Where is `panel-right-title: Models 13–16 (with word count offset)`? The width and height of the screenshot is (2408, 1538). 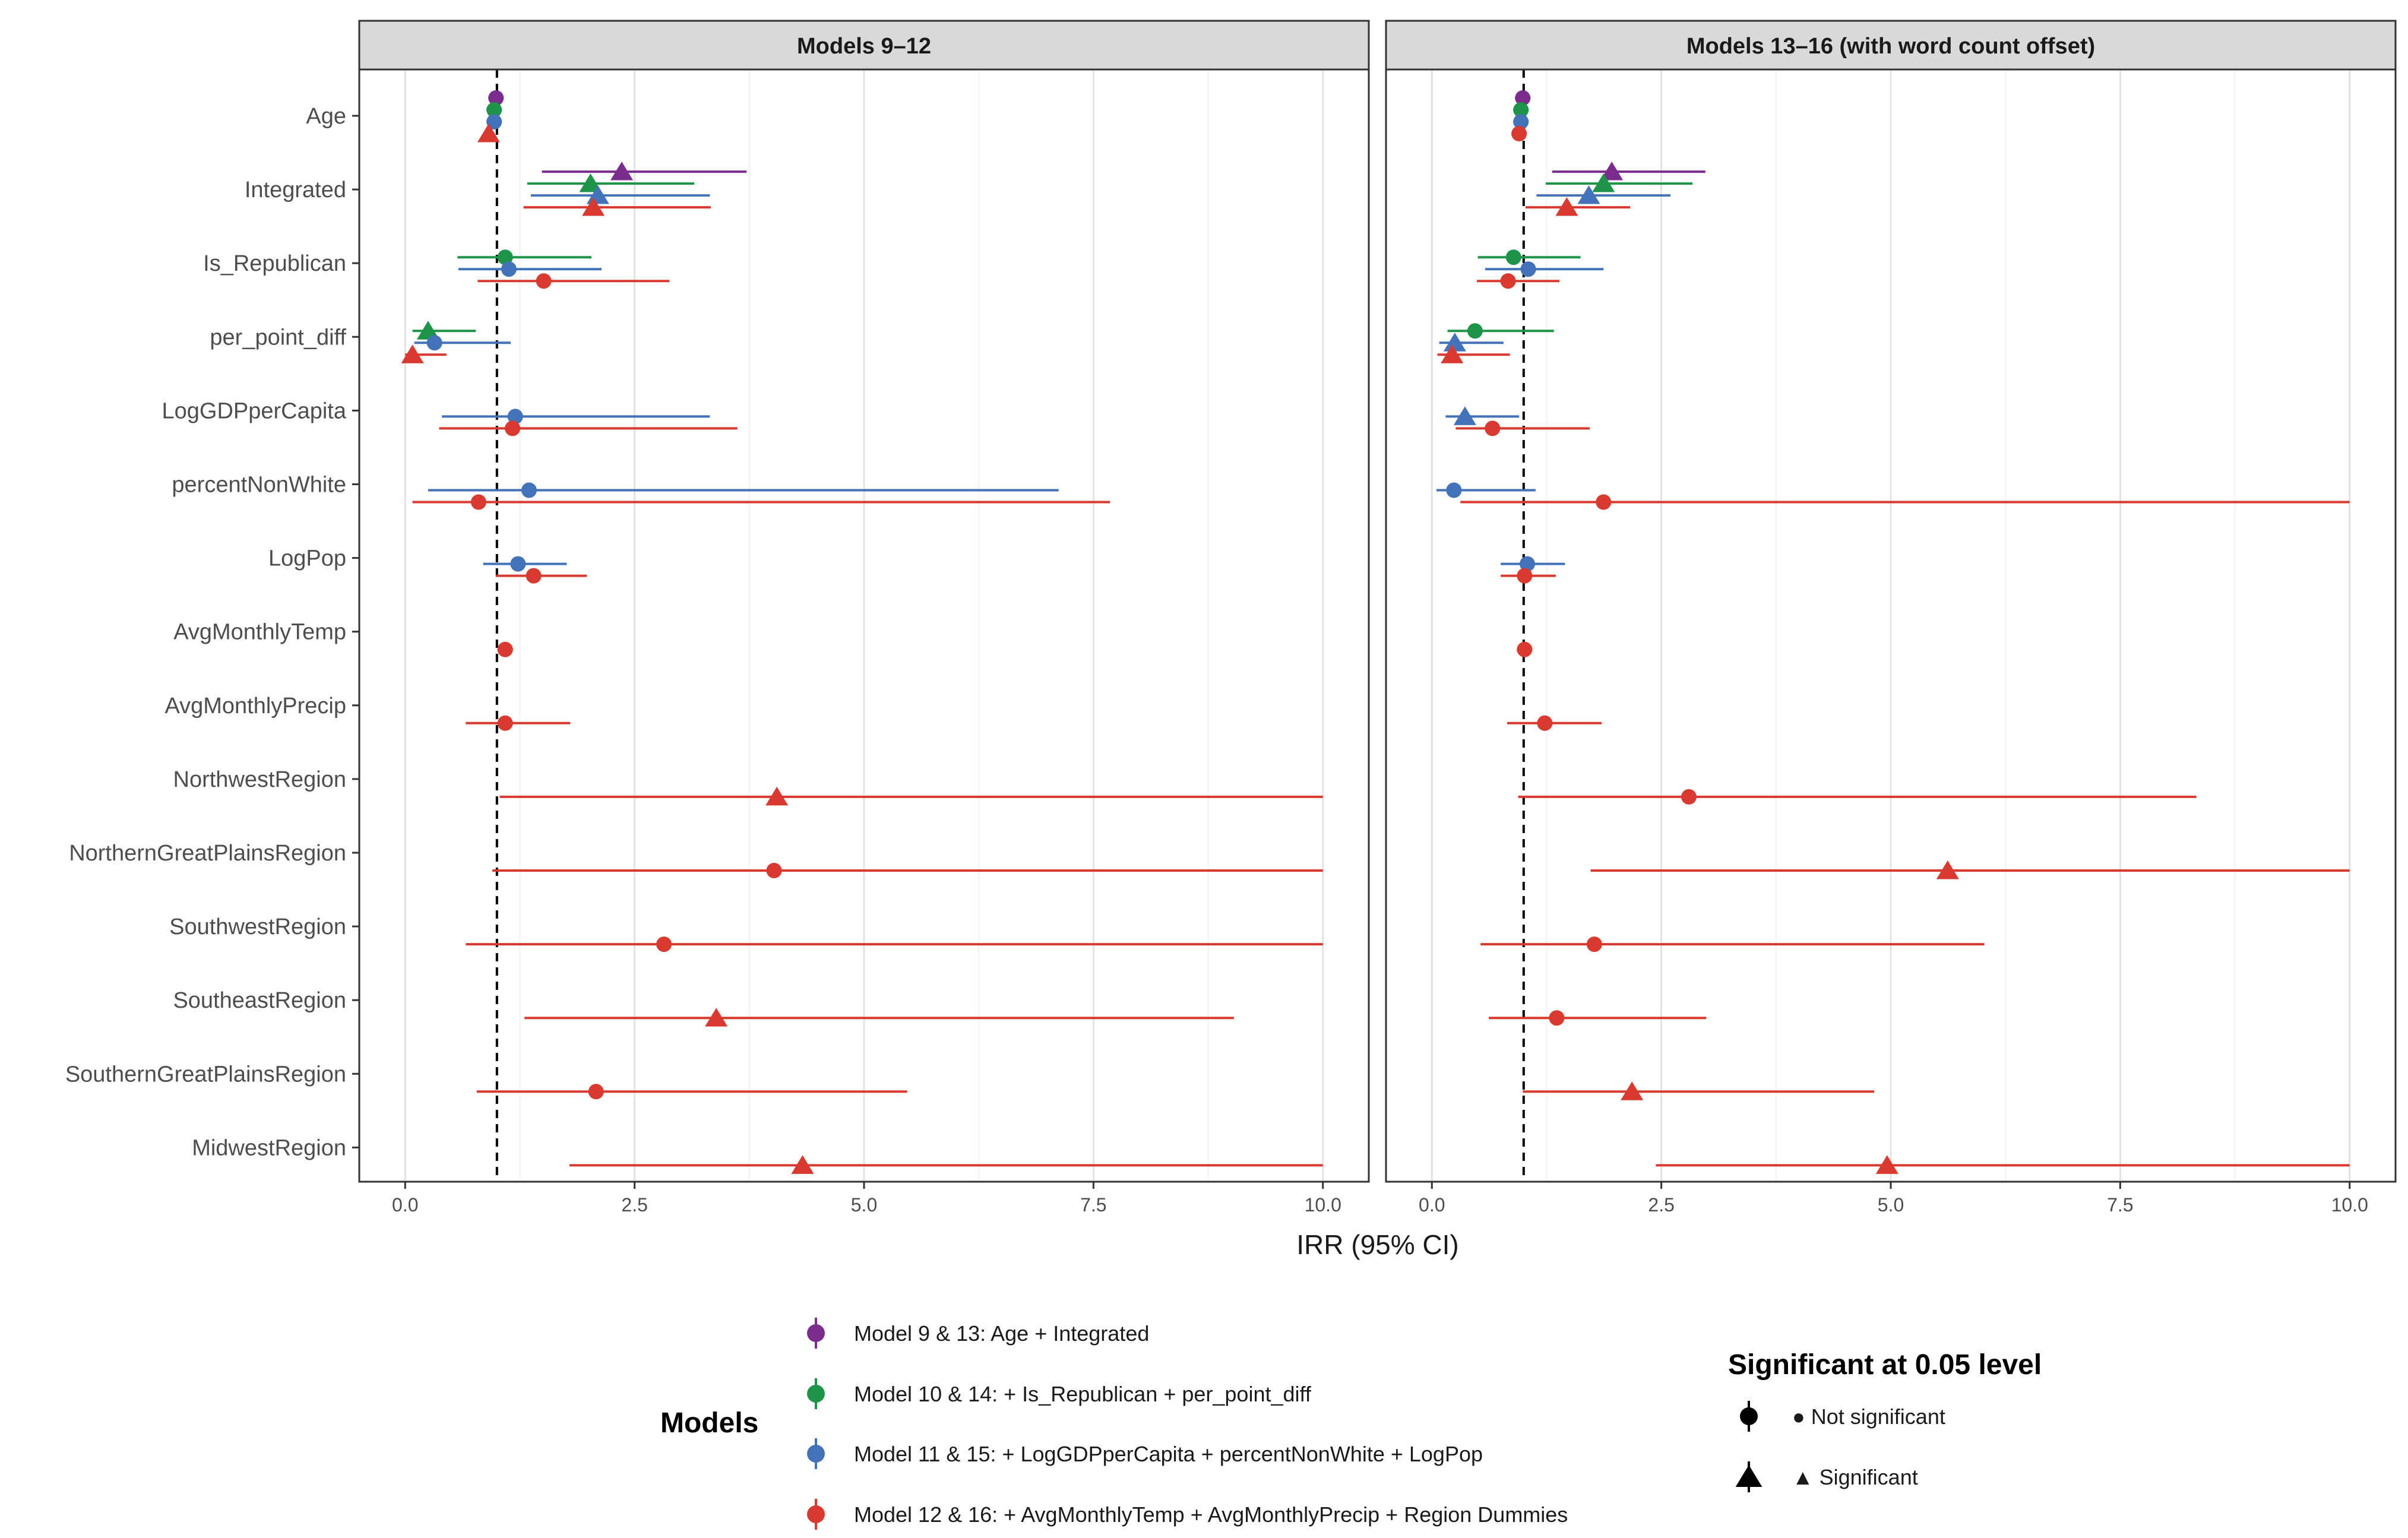 panel-right-title: Models 13–16 (with word count offset) is located at coordinates (1890, 46).